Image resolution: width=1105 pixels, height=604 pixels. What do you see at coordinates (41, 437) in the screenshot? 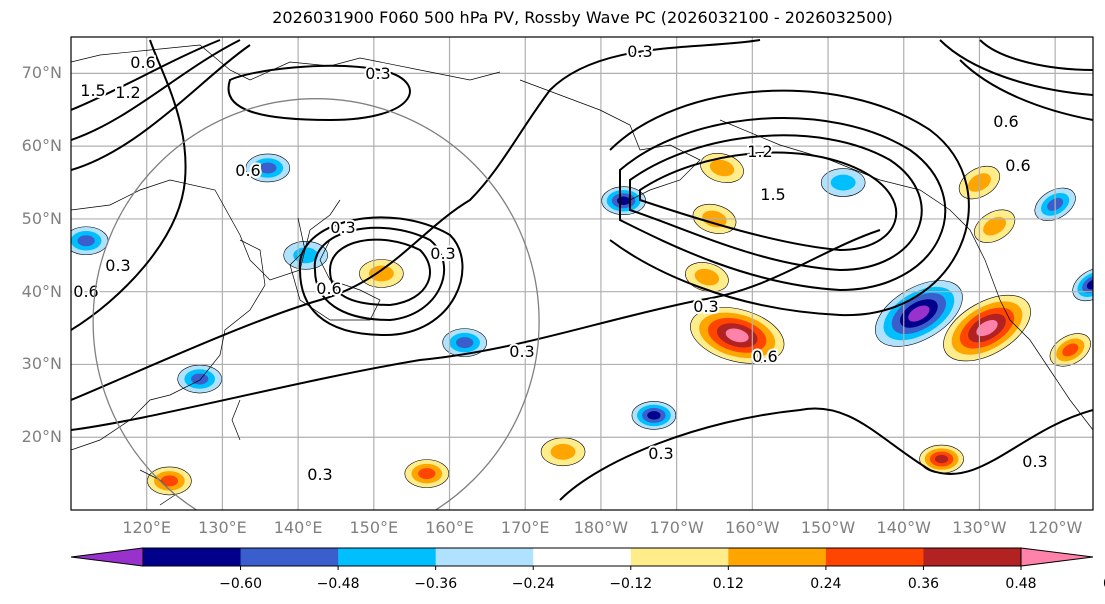
I see `lat-tick-label: 20°N` at bounding box center [41, 437].